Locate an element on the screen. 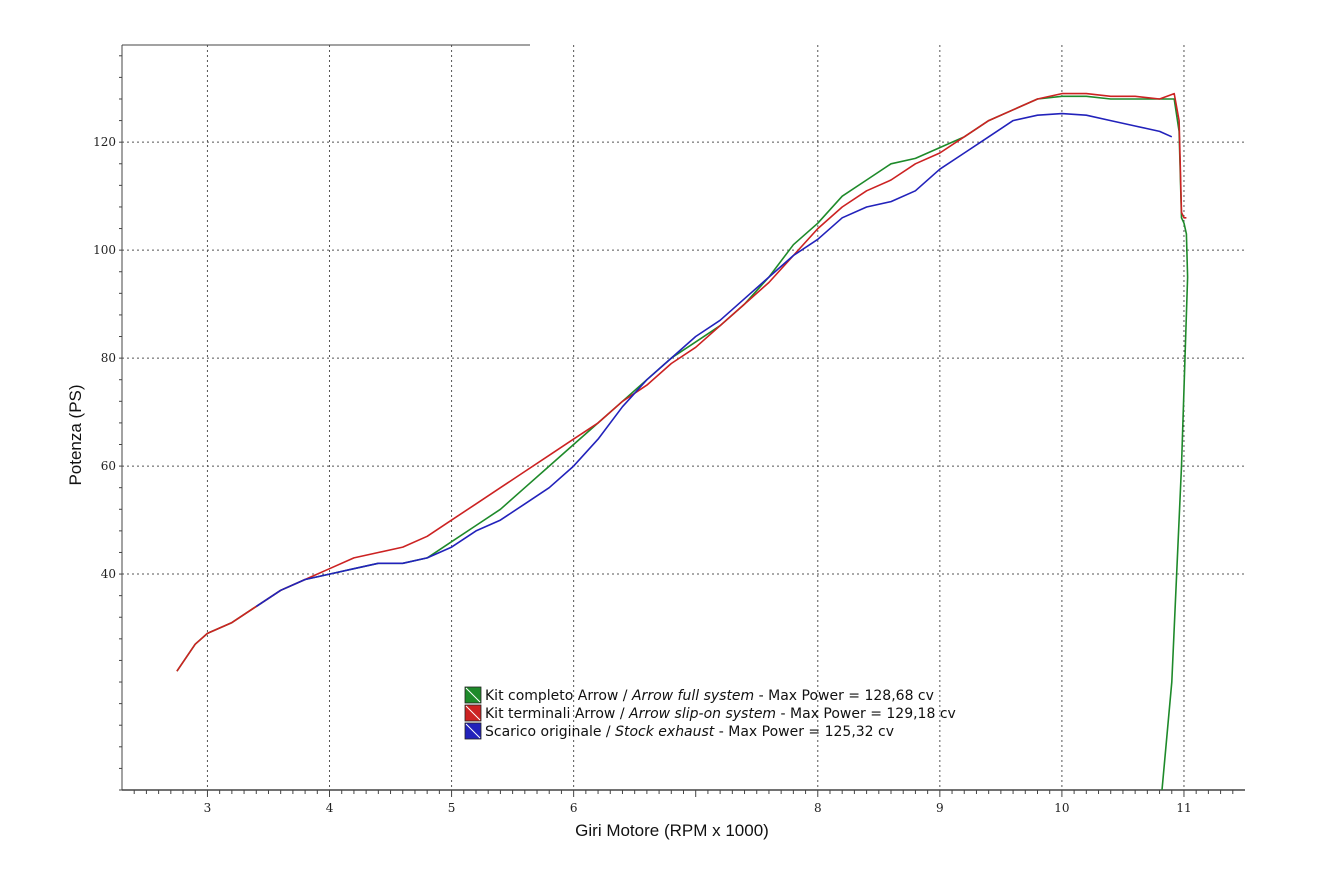  y-tick-label: 60 is located at coordinates (108, 466).